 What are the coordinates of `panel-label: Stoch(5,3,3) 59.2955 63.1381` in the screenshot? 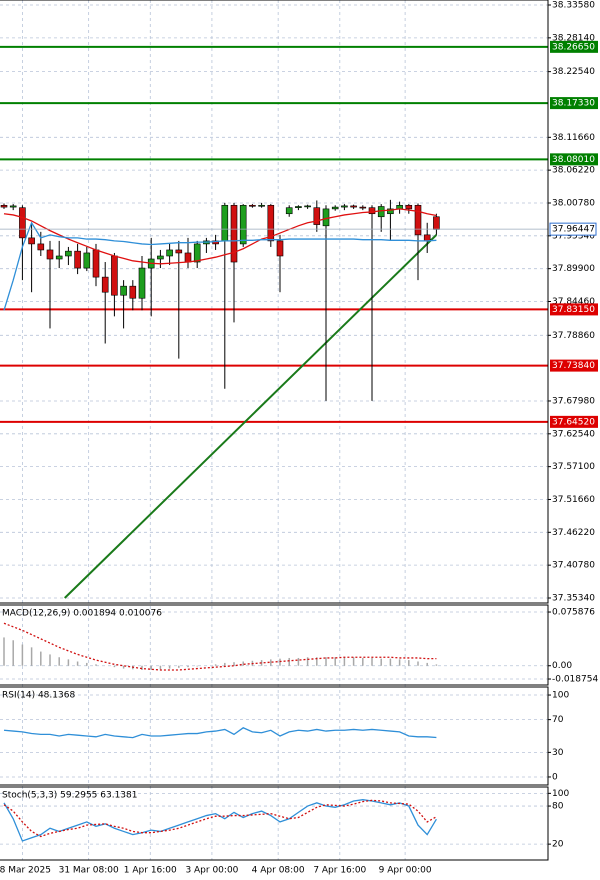 It's located at (69, 796).